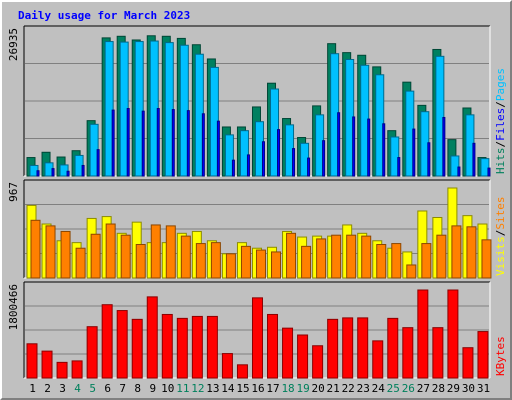 This screenshot has width=512, height=400. What do you see at coordinates (333, 388) in the screenshot?
I see `x-tick-label-day-21: 21` at bounding box center [333, 388].